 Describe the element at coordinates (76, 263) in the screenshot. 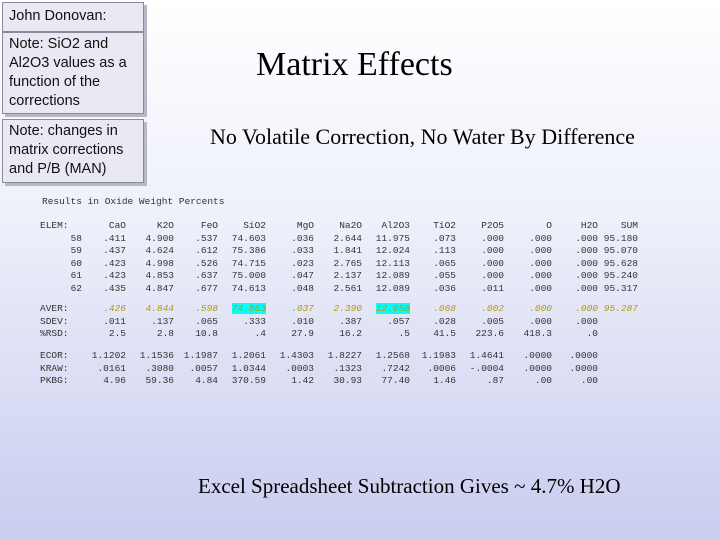

I see `table-cell: 60` at that location.